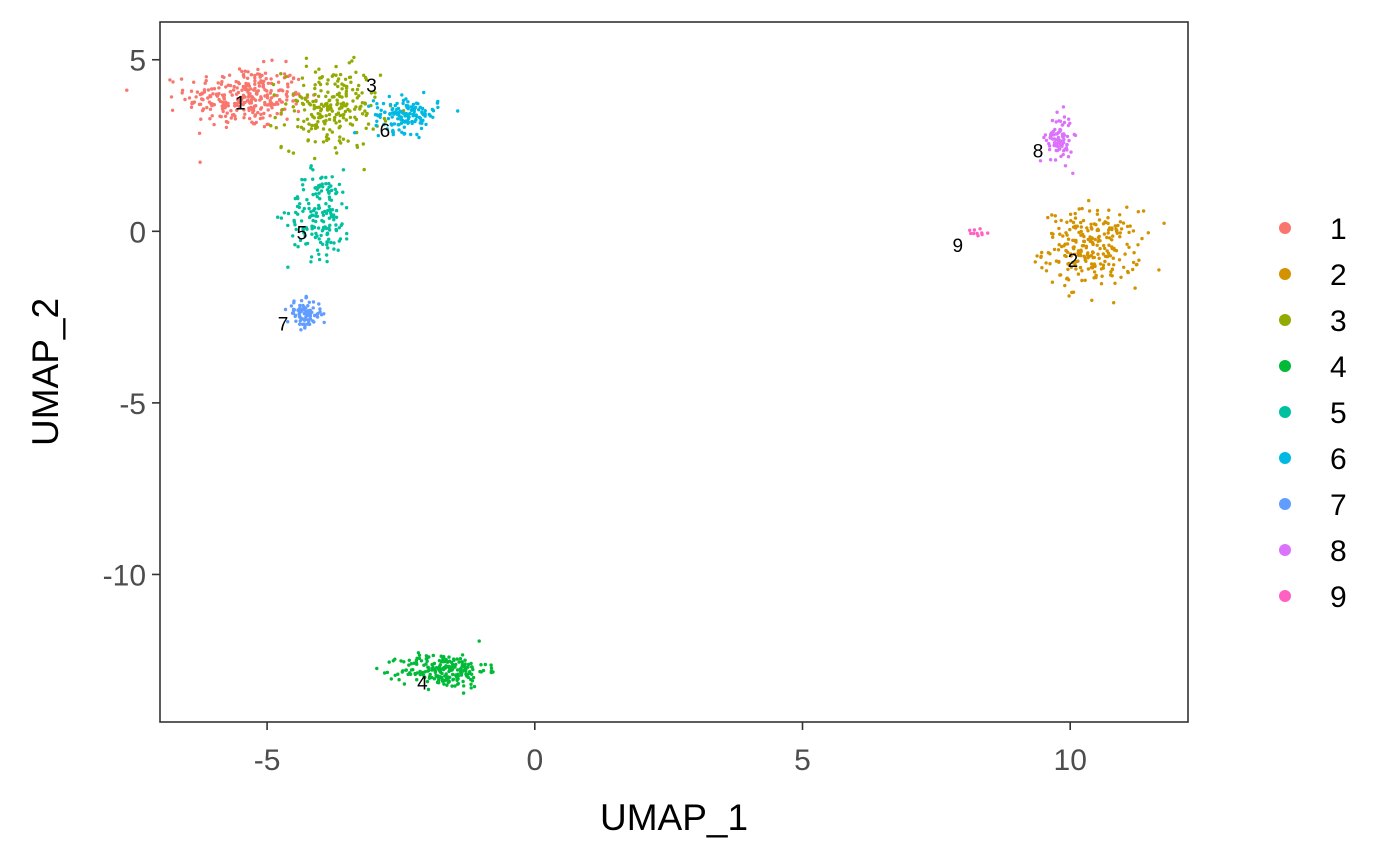 This screenshot has width=1400, height=865. What do you see at coordinates (267, 760) in the screenshot?
I see `x-tick-label: -5` at bounding box center [267, 760].